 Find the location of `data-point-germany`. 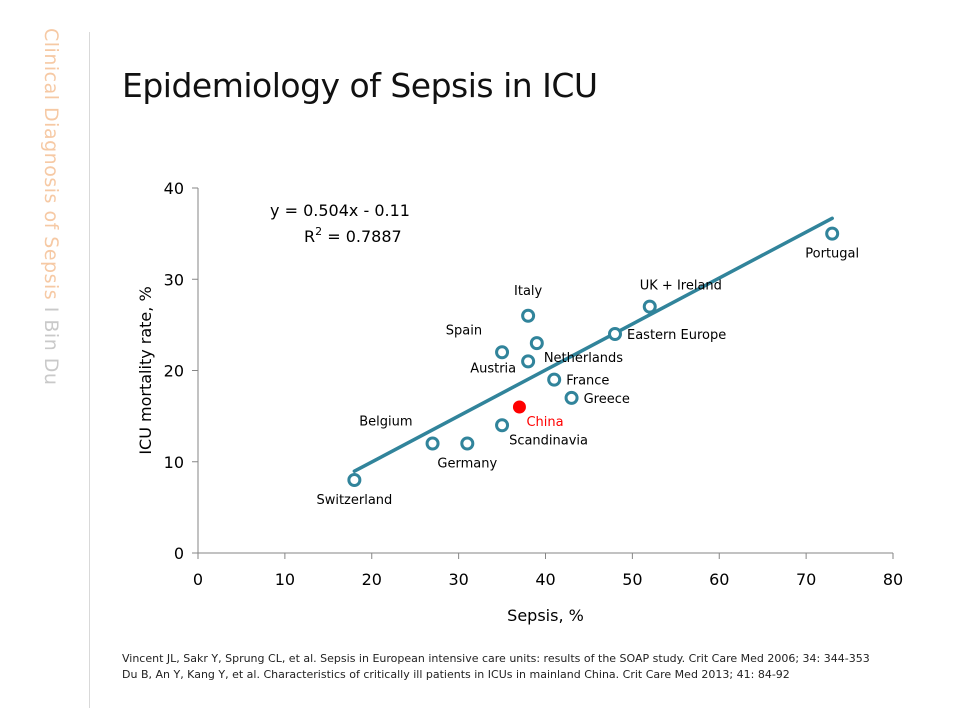

data-point-germany is located at coordinates (467, 443).